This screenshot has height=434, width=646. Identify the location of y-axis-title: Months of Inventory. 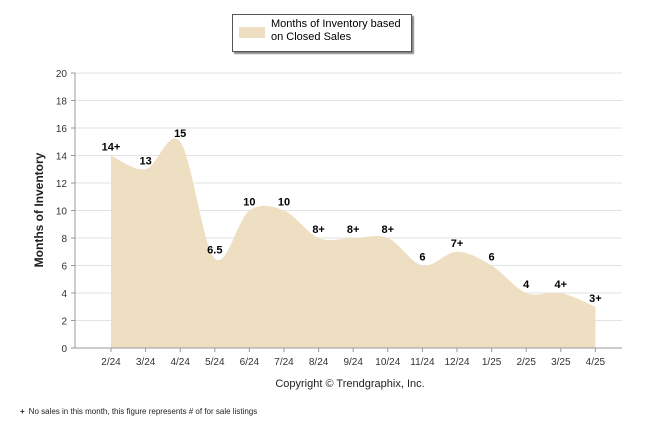
(39, 209).